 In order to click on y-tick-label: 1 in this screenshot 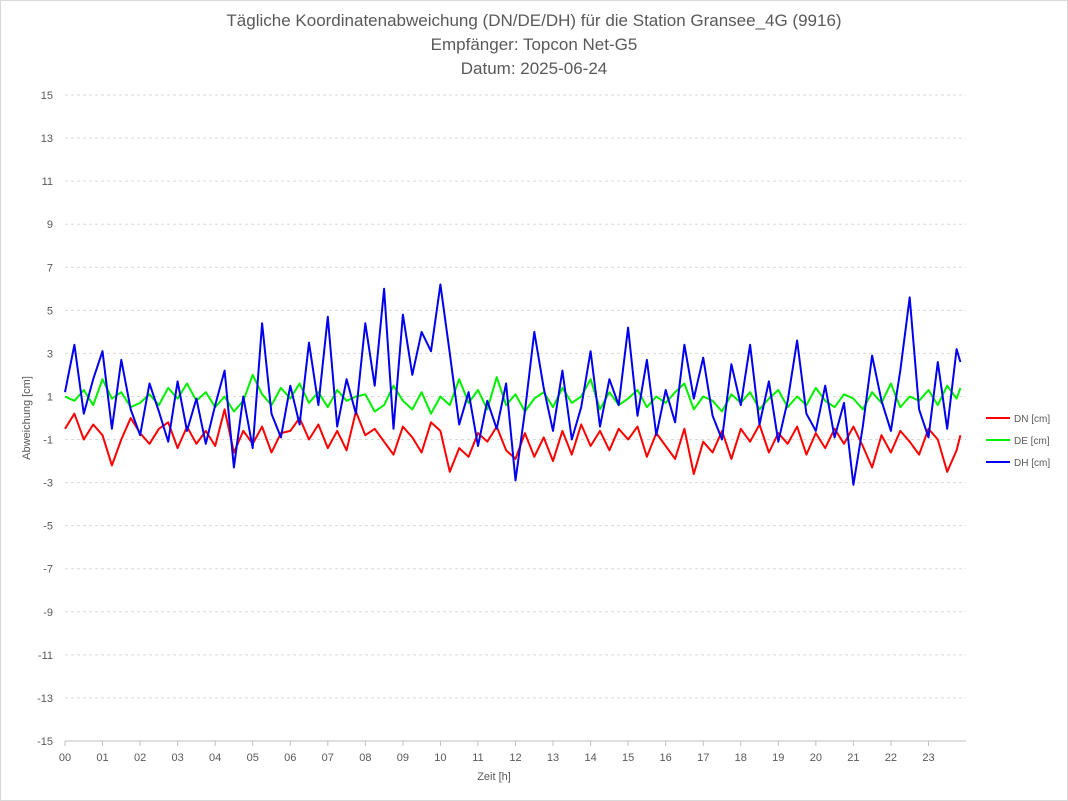, I will do `click(50, 397)`.